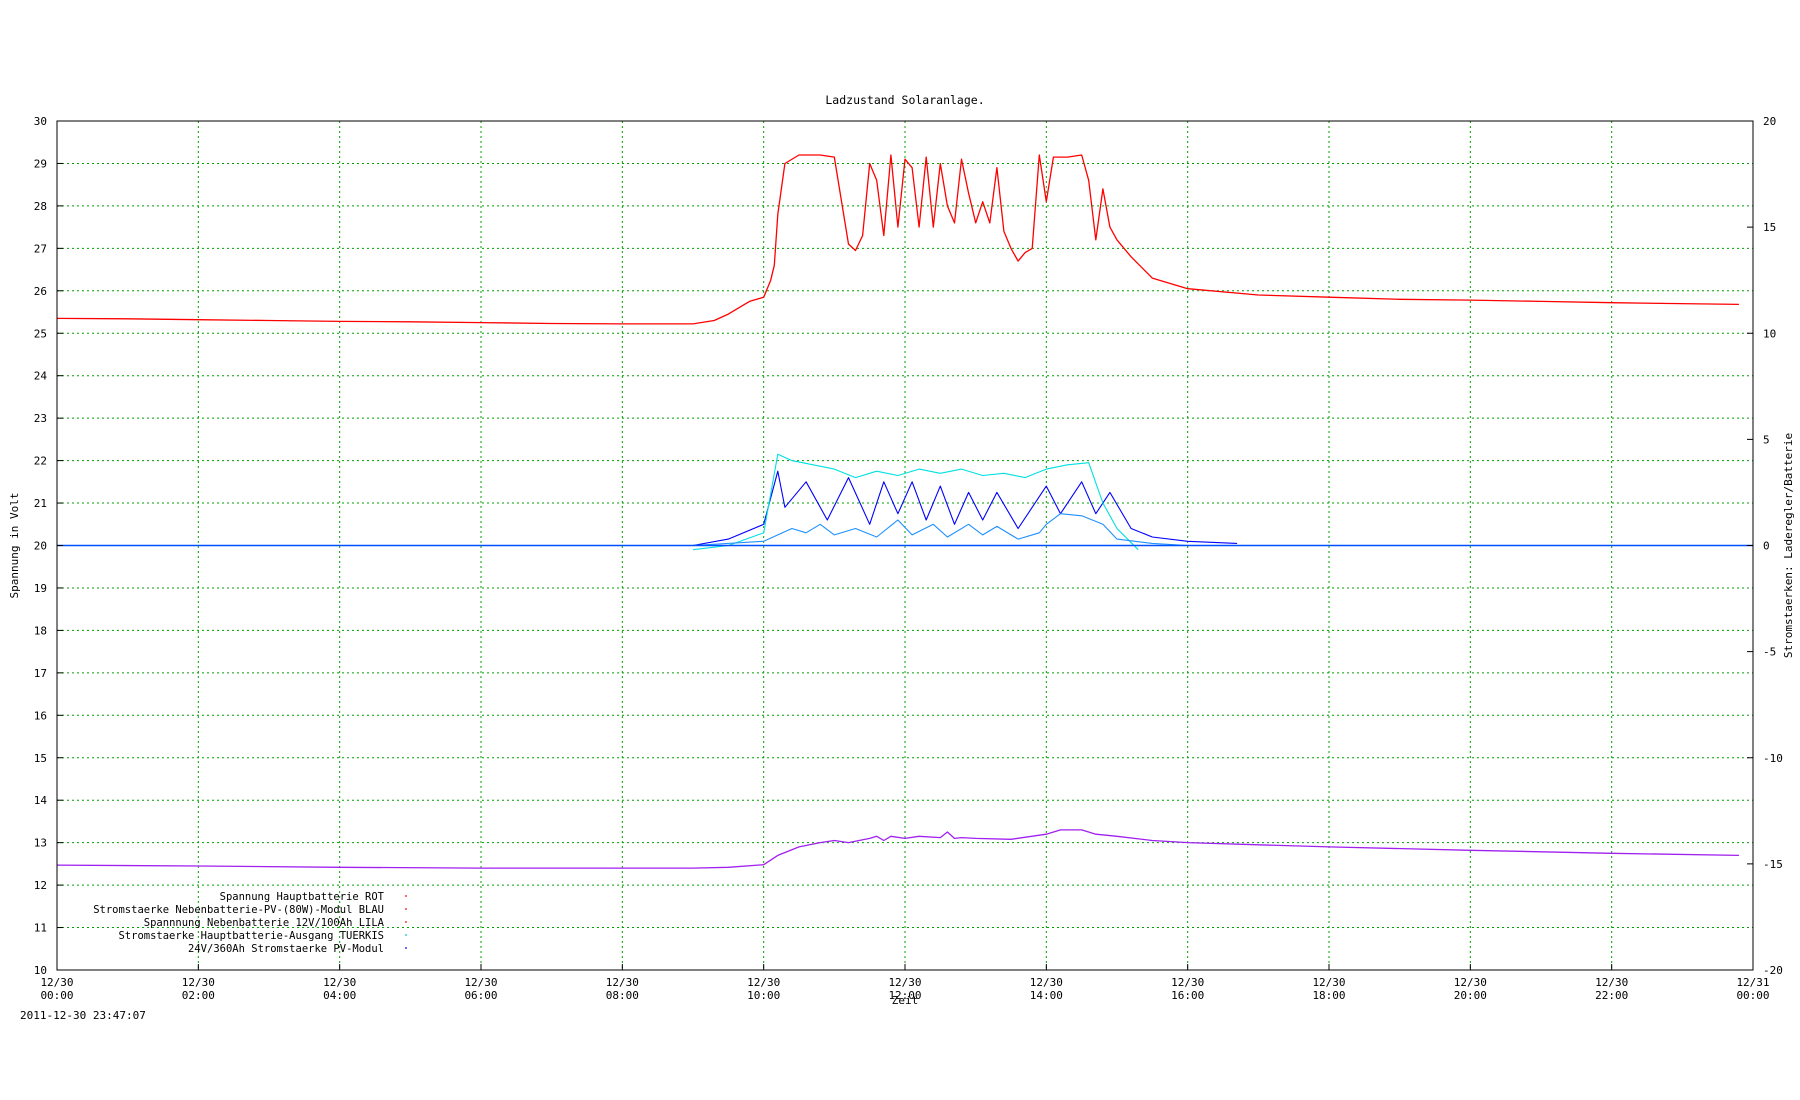  Describe the element at coordinates (40, 970) in the screenshot. I see `y-tick-label: 10` at that location.